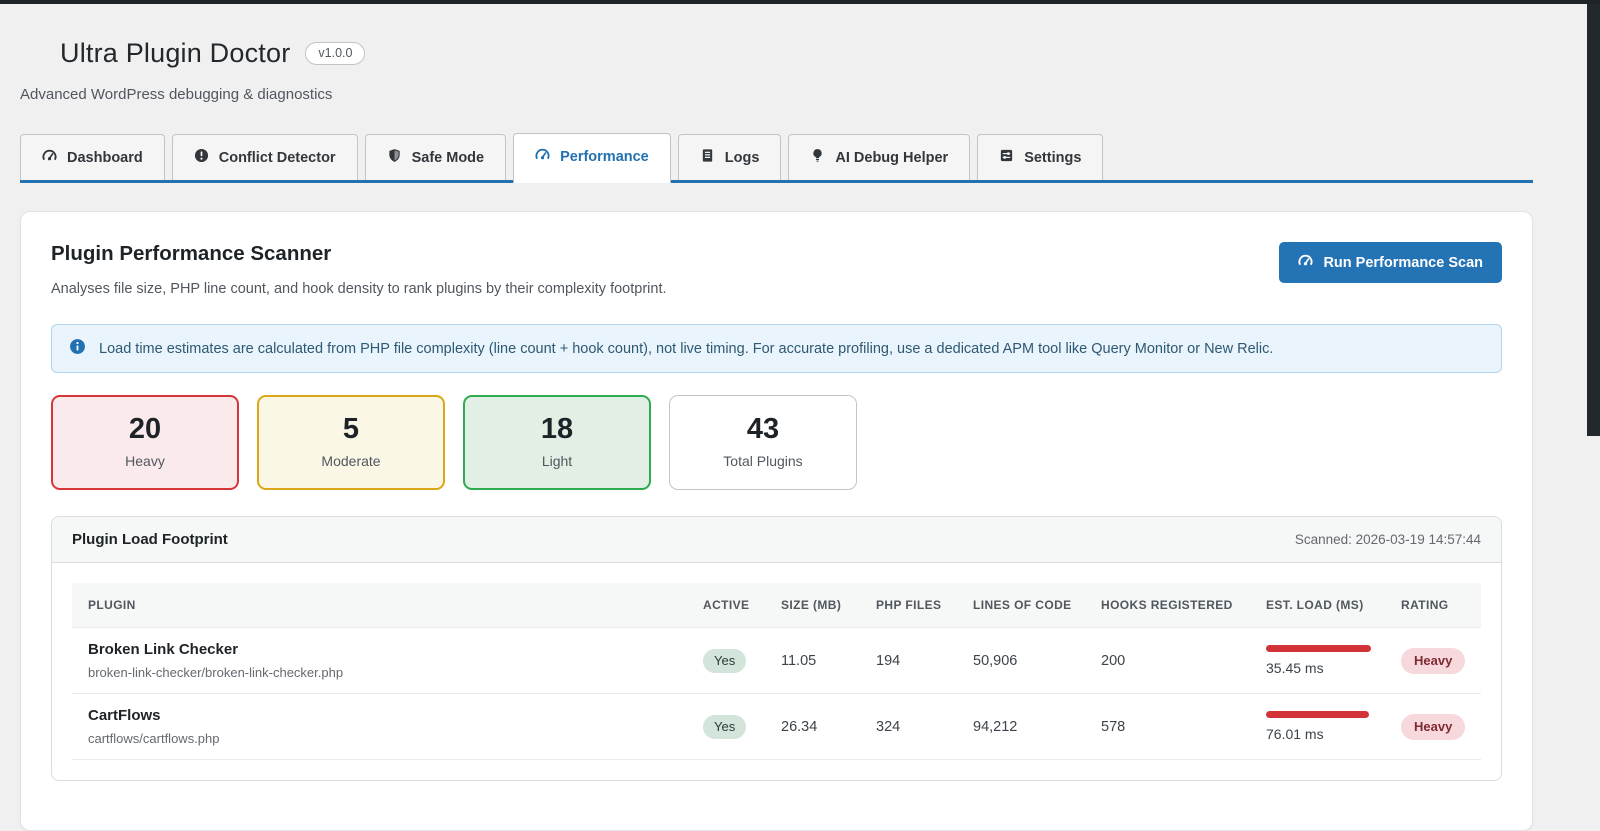 The height and width of the screenshot is (831, 1600). I want to click on tab-label: Dashboard, so click(105, 157).